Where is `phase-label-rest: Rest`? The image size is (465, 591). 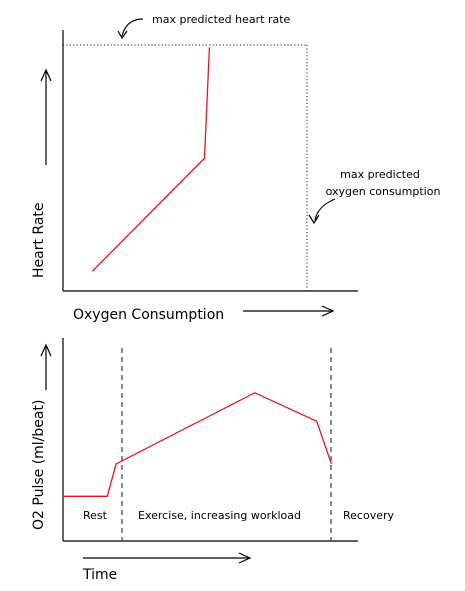 phase-label-rest: Rest is located at coordinates (95, 515).